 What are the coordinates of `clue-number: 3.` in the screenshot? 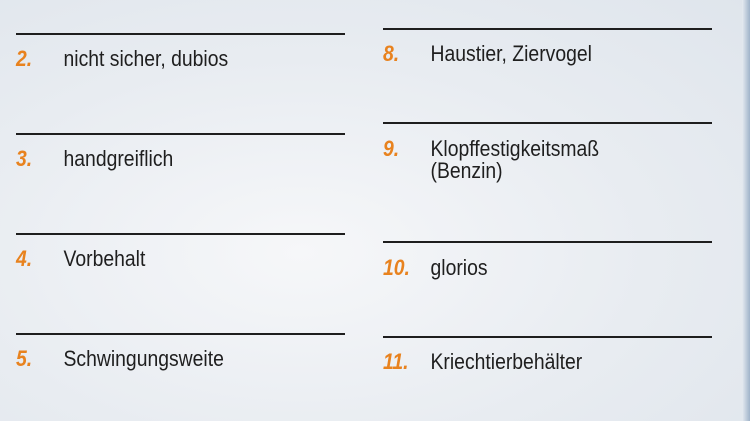 It's located at (24, 158).